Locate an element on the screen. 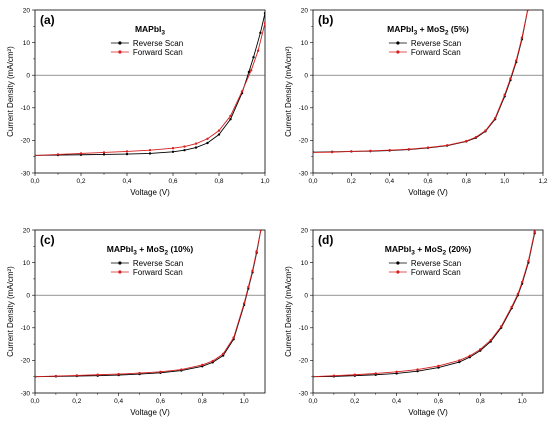 Image resolution: width=550 pixels, height=423 pixels. panel-title: MAPbI3 + MoS2 (10%) is located at coordinates (150, 250).